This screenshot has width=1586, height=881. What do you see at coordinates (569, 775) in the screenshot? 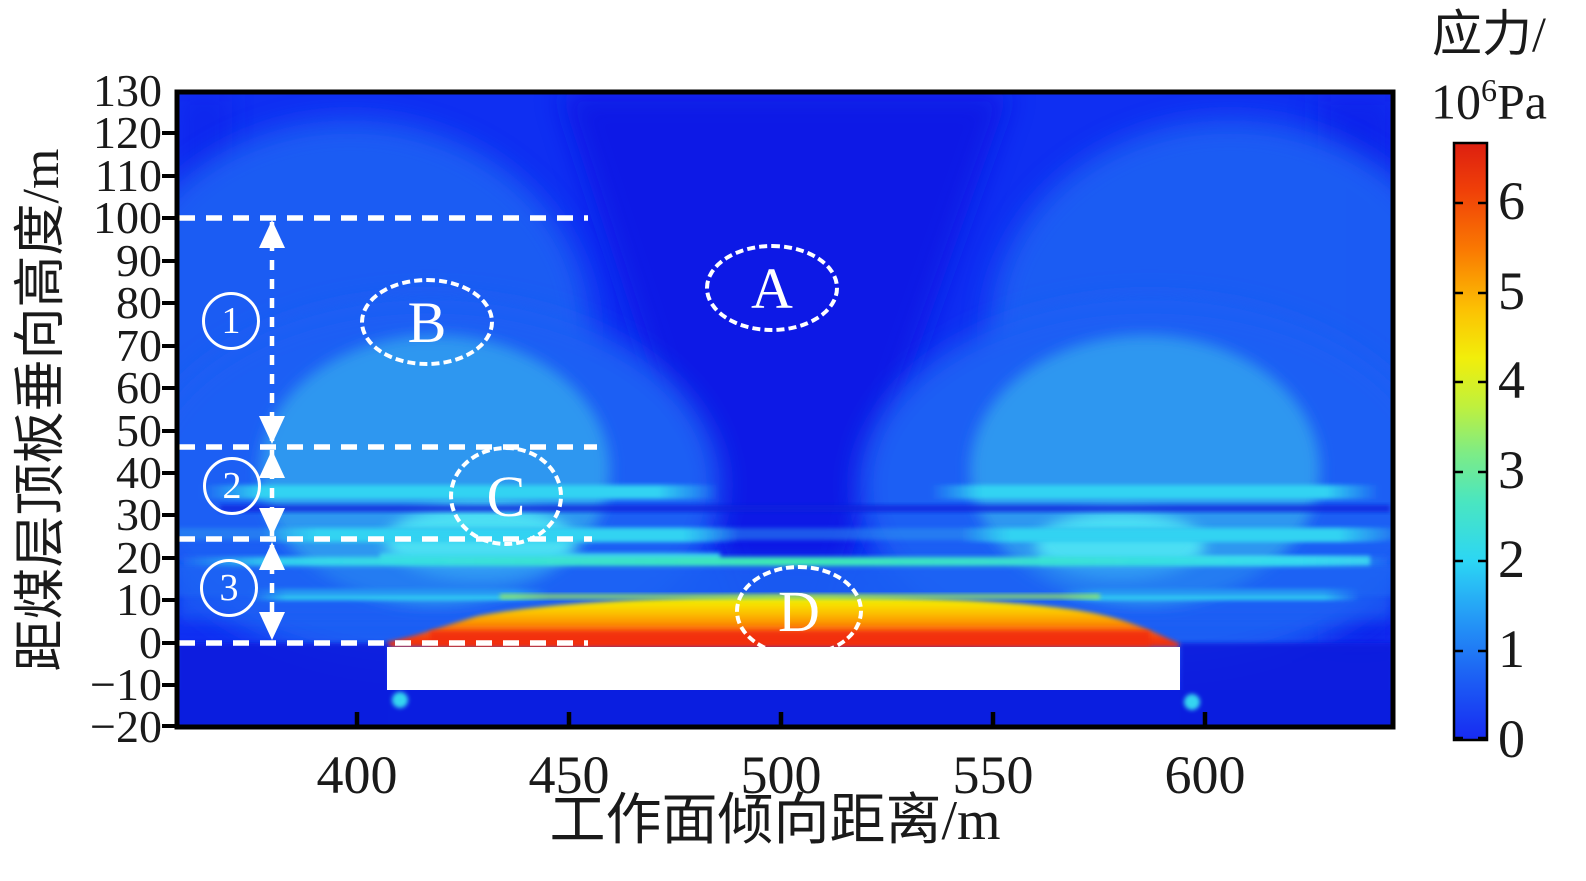
I see `x-tick-450: 450` at bounding box center [569, 775].